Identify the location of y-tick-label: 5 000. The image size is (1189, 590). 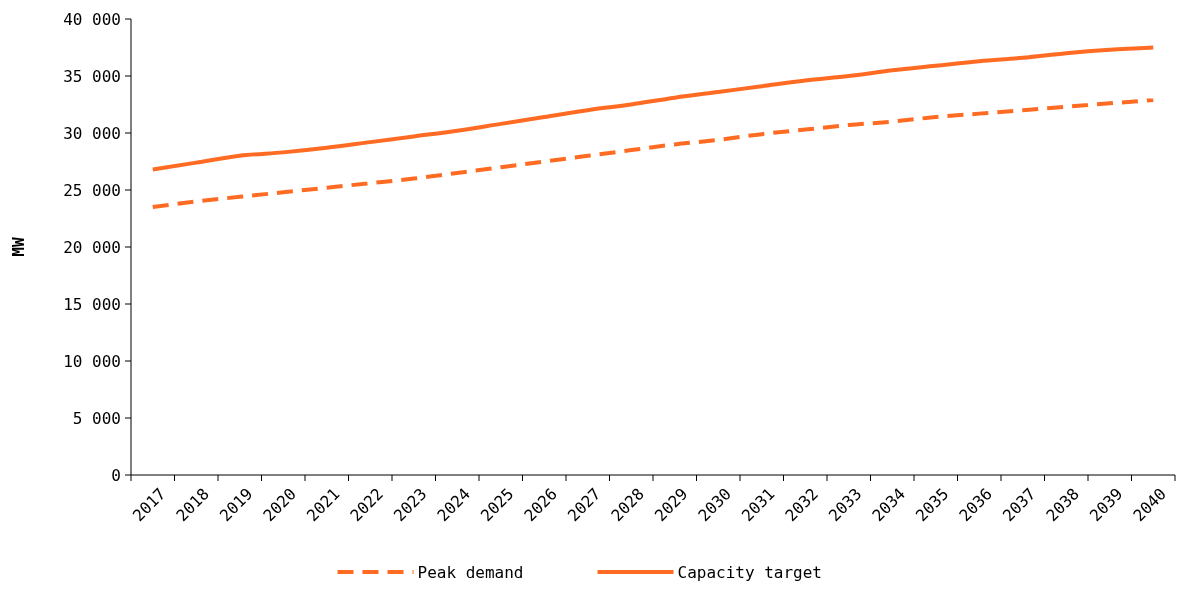
(96, 418).